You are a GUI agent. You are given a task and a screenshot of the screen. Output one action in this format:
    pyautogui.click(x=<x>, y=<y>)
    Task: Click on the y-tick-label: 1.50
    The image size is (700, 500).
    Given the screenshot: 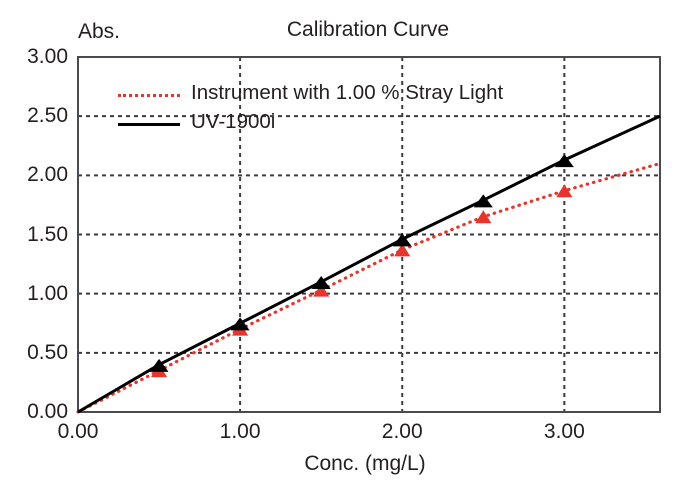 What is the action you would take?
    pyautogui.click(x=47, y=234)
    